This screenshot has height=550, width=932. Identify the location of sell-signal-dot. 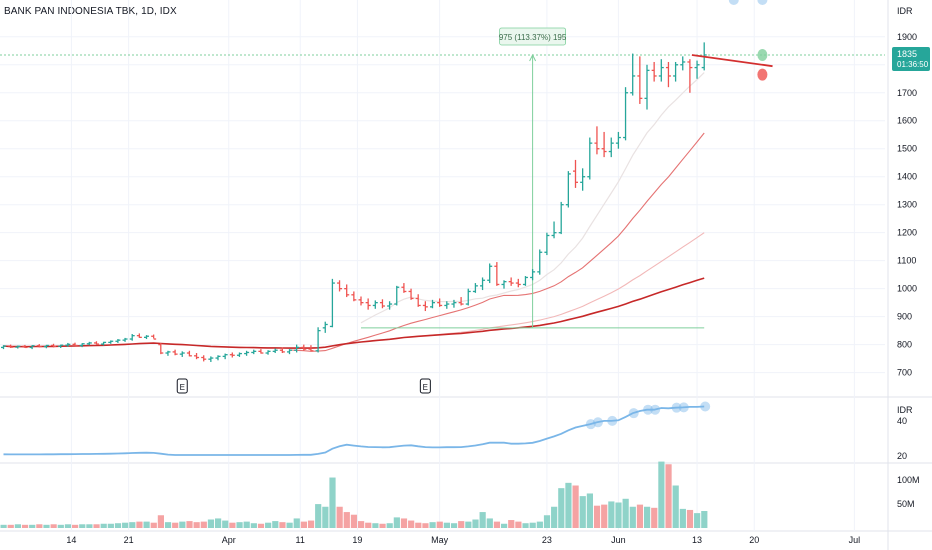
(762, 74).